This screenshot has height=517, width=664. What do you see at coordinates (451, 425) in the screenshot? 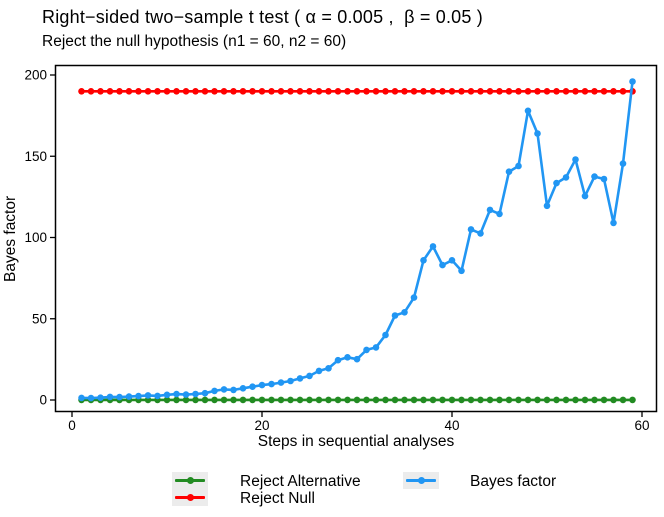
I see `x-tick-label: 40` at bounding box center [451, 425].